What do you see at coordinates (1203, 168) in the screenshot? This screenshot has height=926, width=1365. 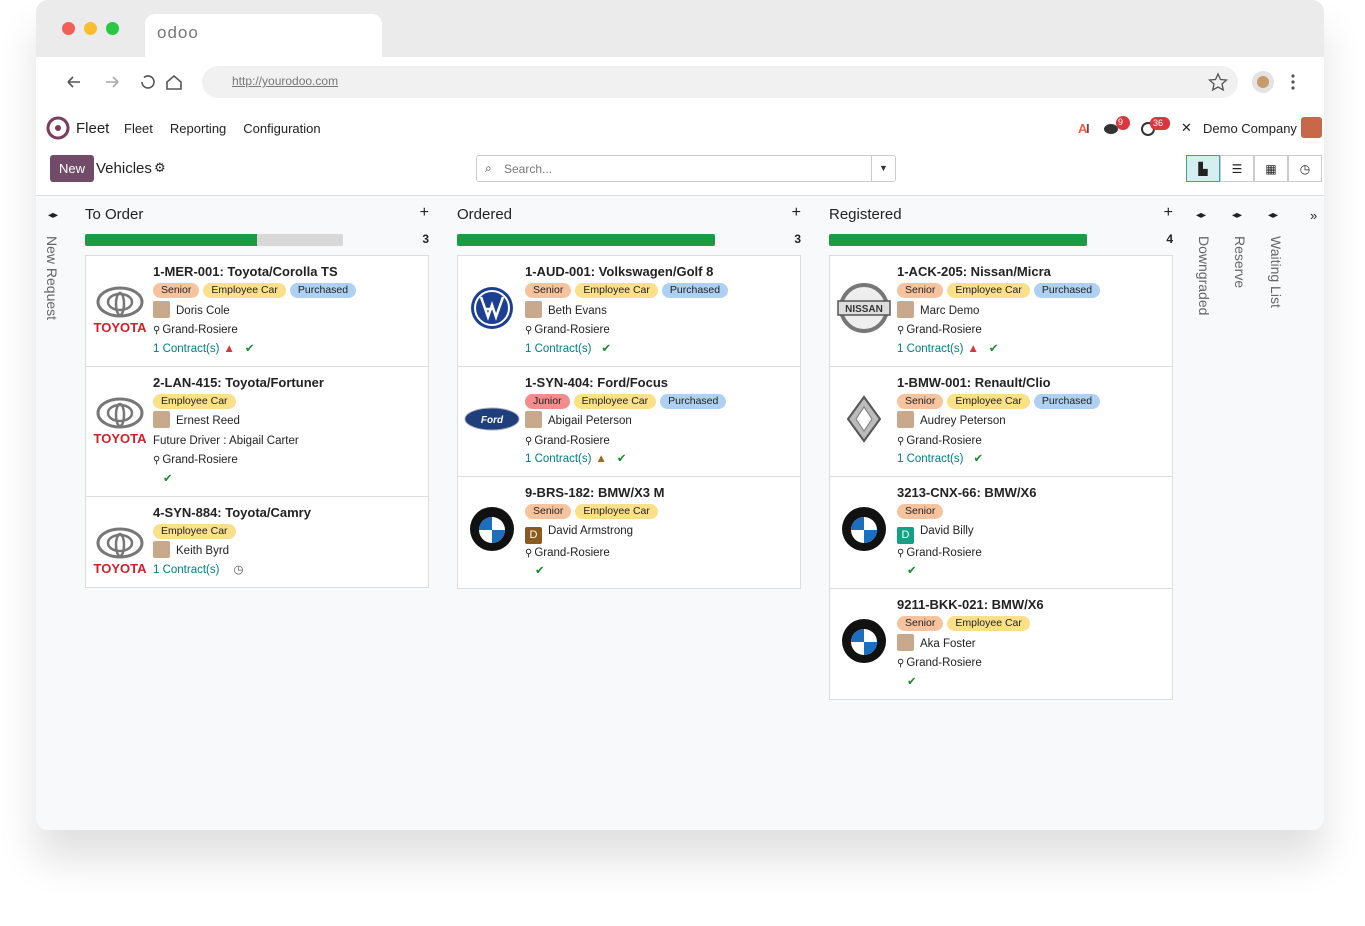 I see `kanban-view: ▙` at bounding box center [1203, 168].